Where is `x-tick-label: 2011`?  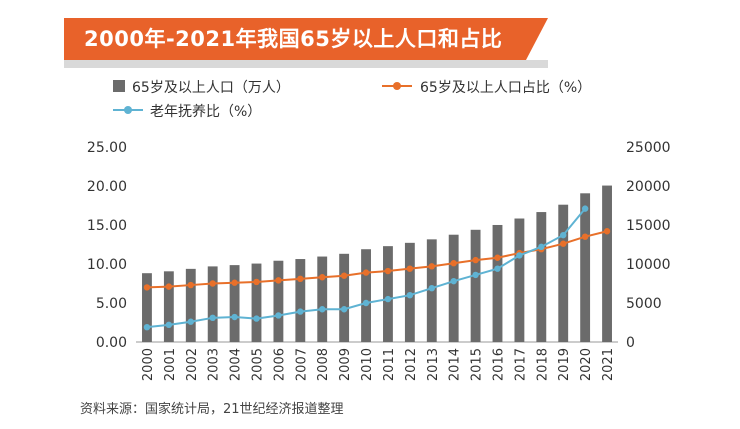 x-tick-label: 2011 is located at coordinates (389, 364).